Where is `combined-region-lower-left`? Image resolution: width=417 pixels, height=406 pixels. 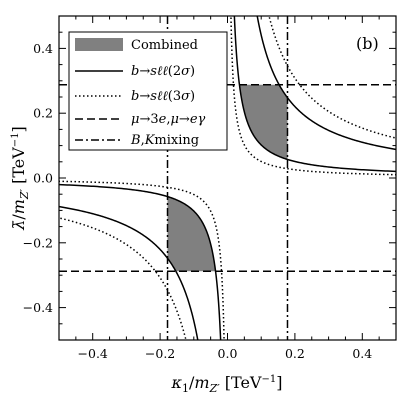
combined-region-lower-left is located at coordinates (191, 234).